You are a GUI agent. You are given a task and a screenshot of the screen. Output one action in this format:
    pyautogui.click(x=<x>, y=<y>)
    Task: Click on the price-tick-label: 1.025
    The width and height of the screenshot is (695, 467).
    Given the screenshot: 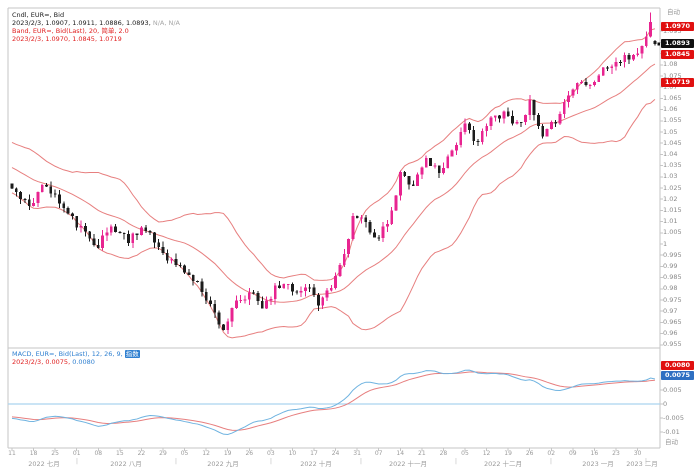 What is the action you would take?
    pyautogui.click(x=672, y=187)
    